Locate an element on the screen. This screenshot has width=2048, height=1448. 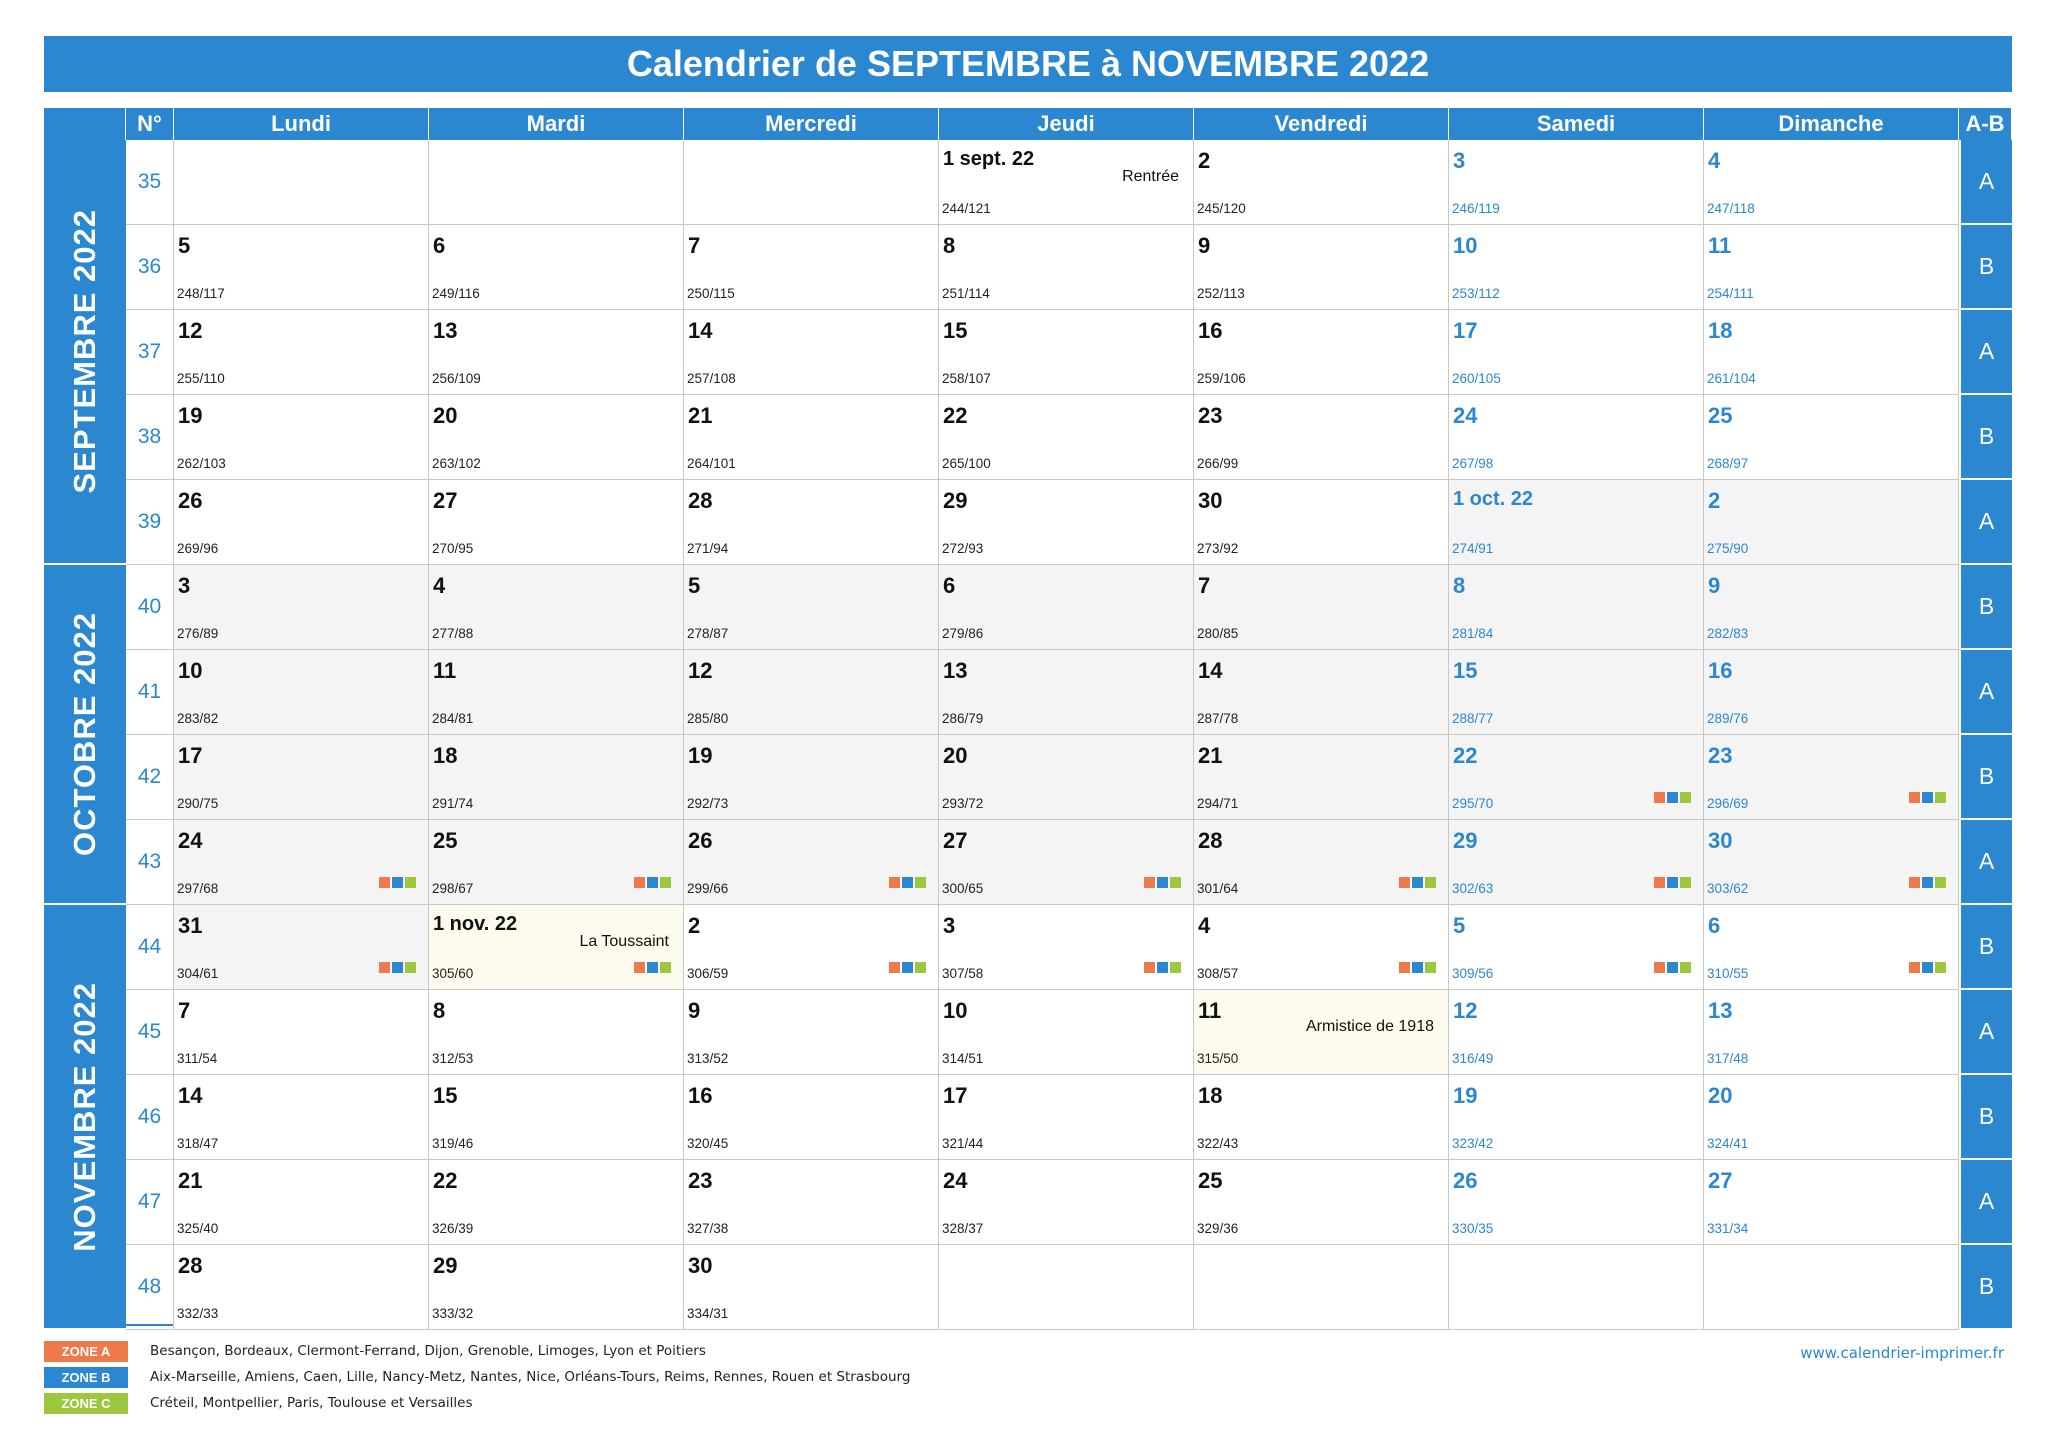
day-of-year: 329/36 is located at coordinates (1218, 1228).